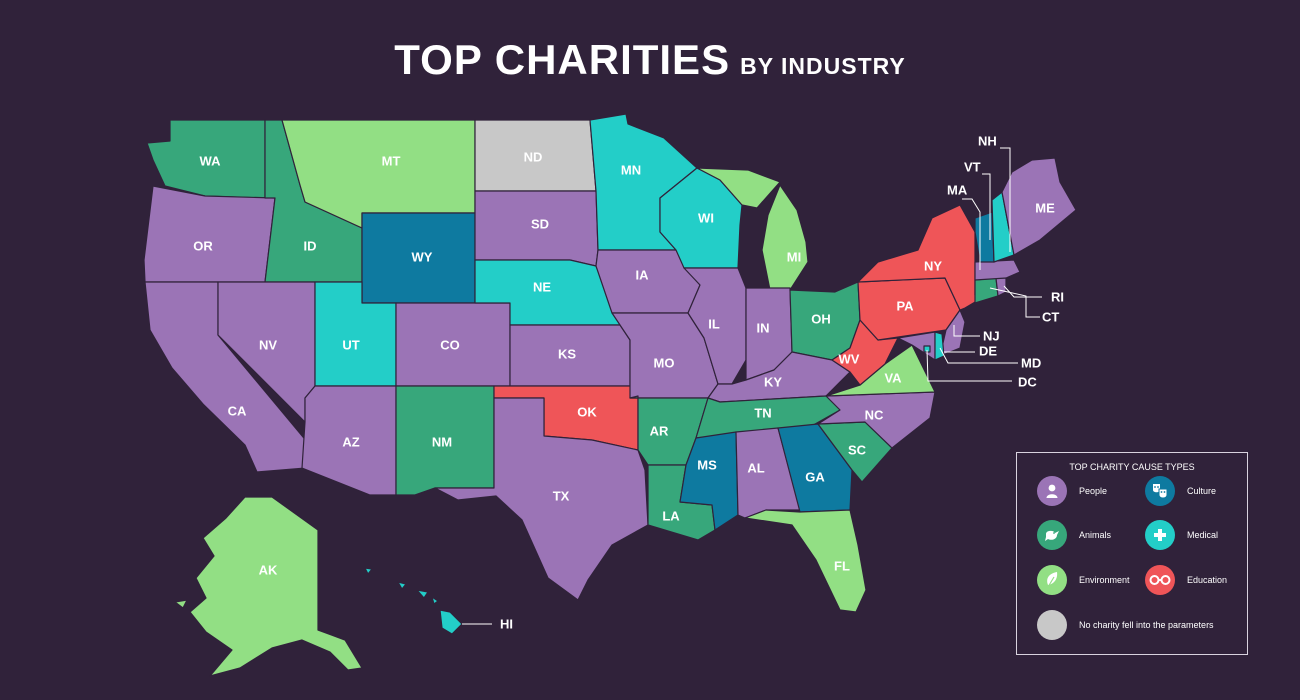 This screenshot has height=700, width=1300. I want to click on legend-label-culture: Culture, so click(1202, 491).